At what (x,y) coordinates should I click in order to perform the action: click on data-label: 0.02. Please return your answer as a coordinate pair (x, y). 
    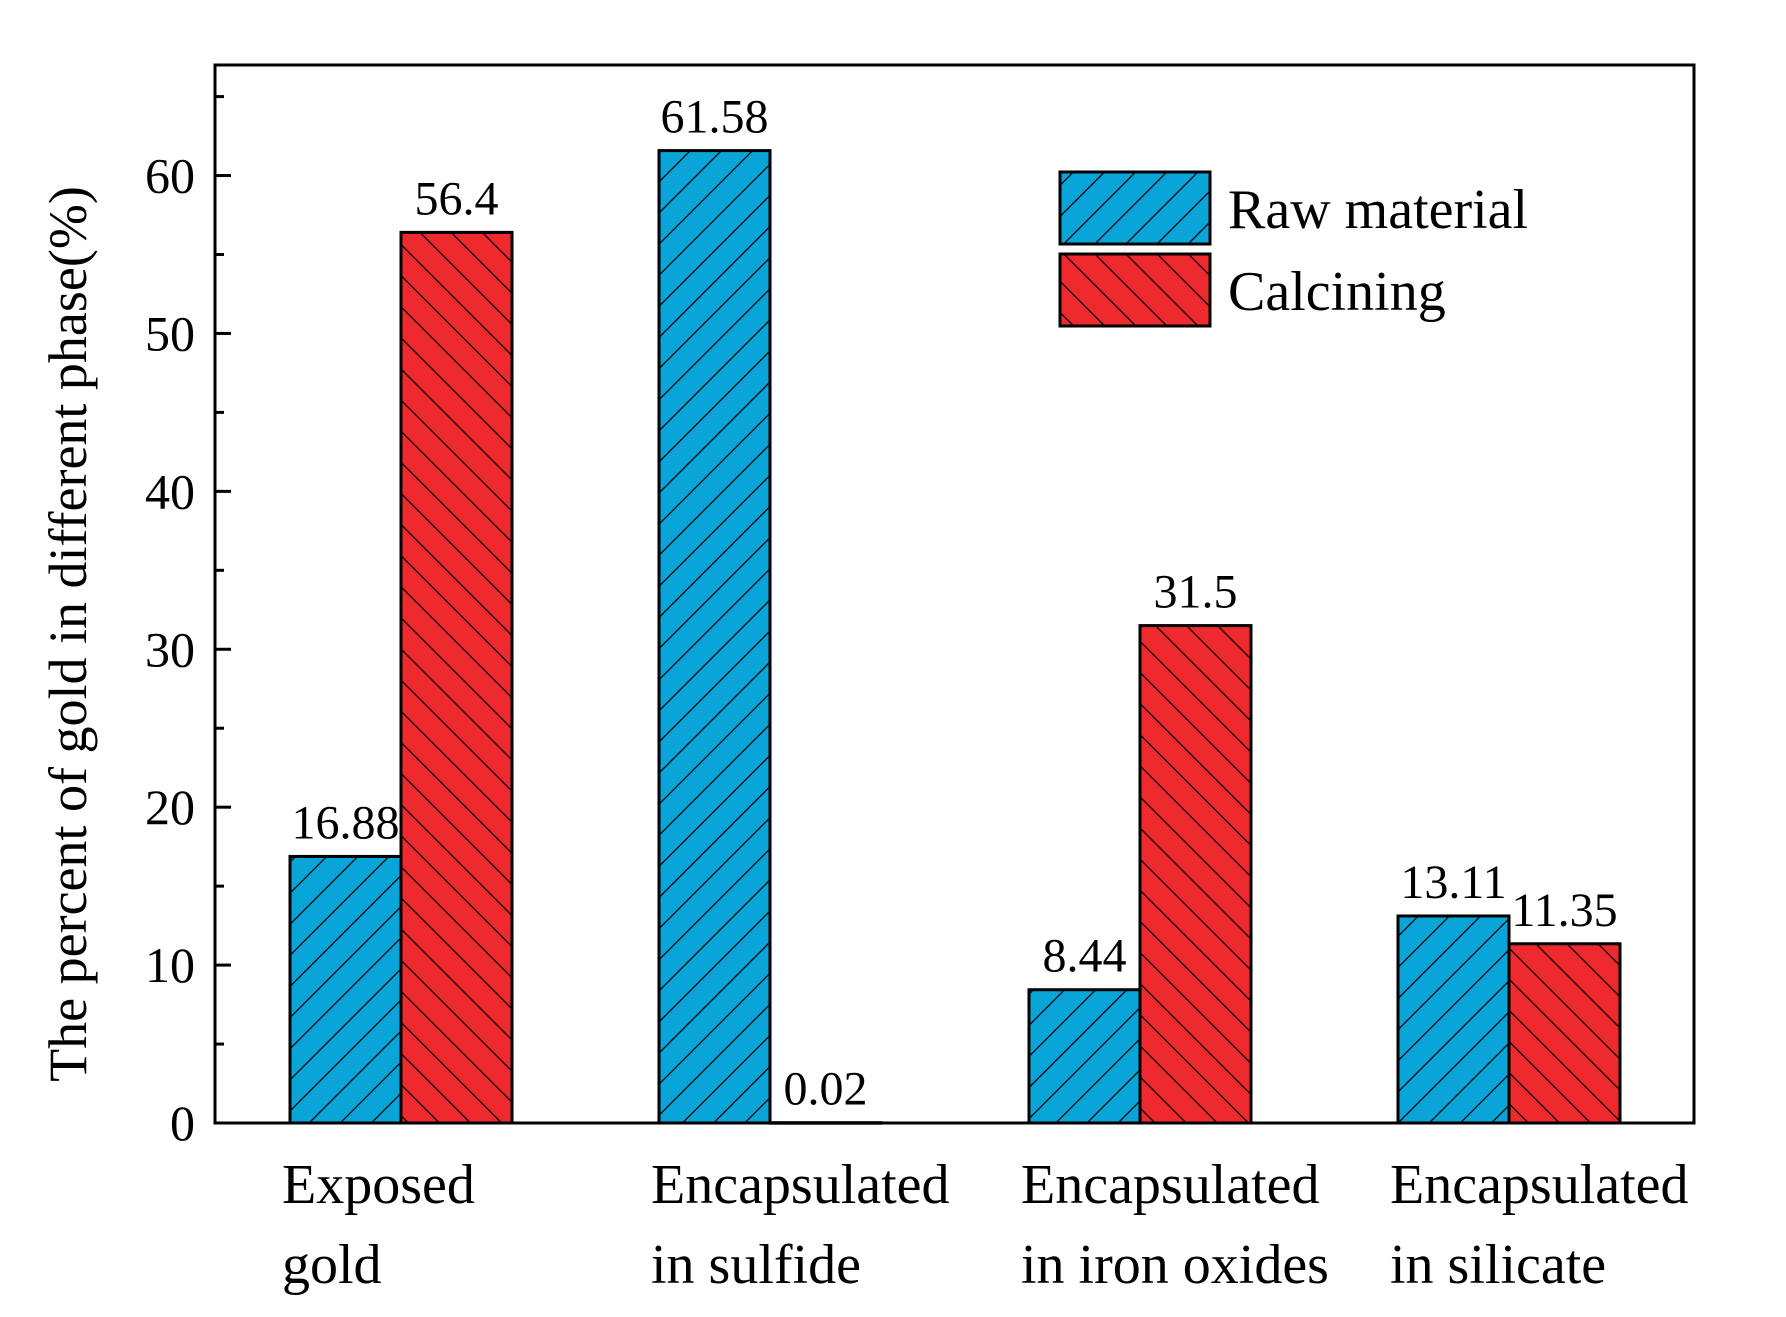
    Looking at the image, I should click on (826, 1089).